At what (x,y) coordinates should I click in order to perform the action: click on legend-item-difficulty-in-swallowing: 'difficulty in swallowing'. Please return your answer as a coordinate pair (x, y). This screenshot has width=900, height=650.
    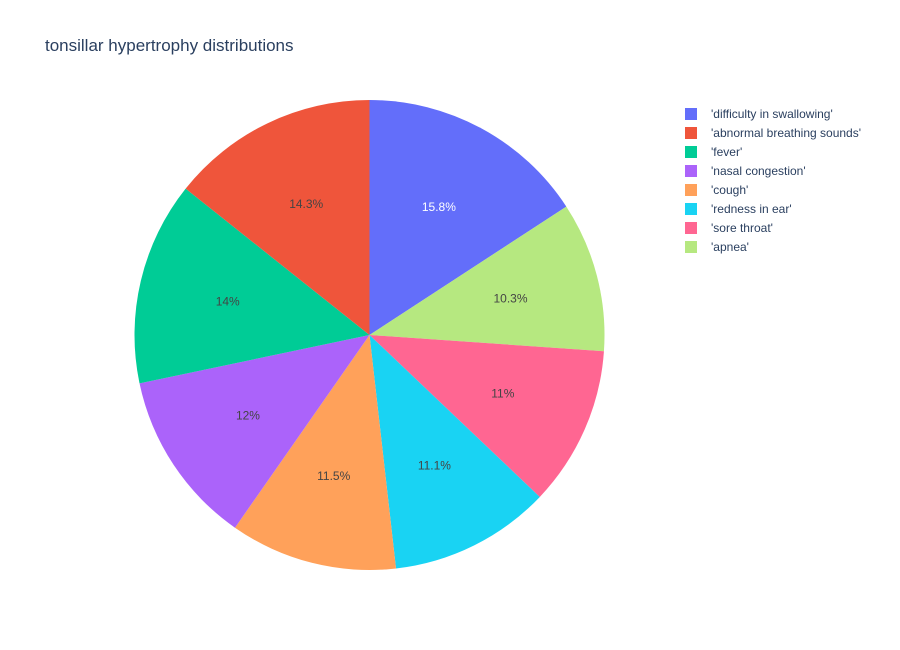
    Looking at the image, I should click on (759, 114).